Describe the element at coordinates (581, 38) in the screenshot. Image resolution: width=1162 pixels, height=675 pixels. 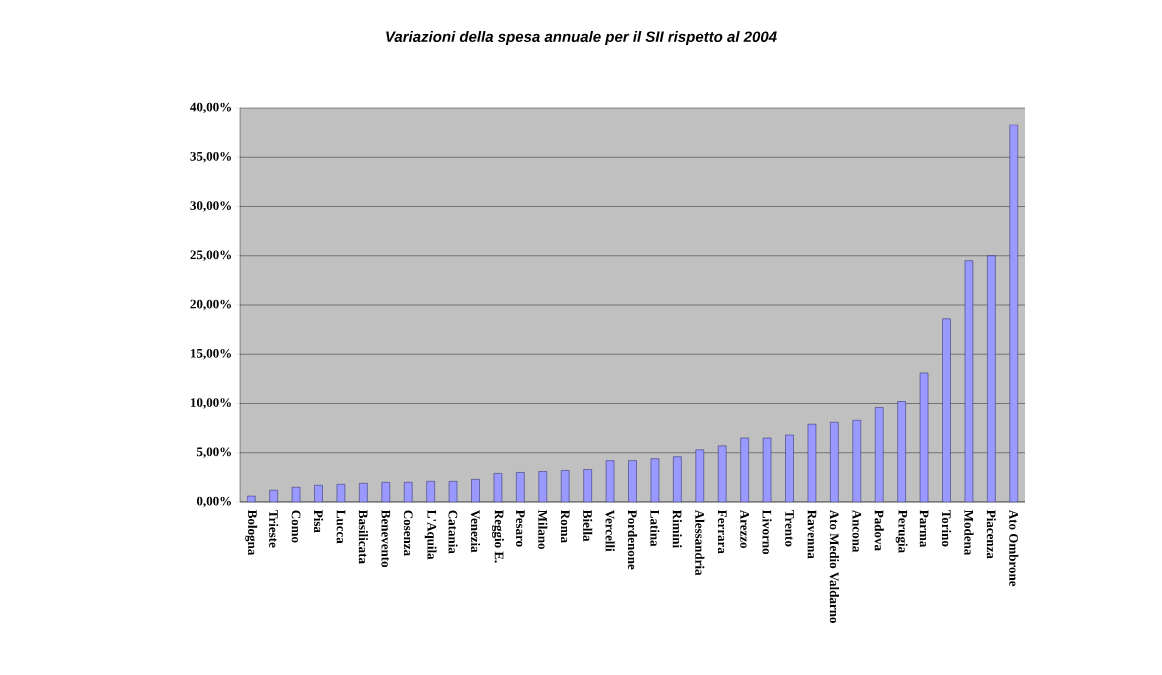
I see `chart-title: Variazioni della spesa annuale per il SII rispetto al 2004` at that location.